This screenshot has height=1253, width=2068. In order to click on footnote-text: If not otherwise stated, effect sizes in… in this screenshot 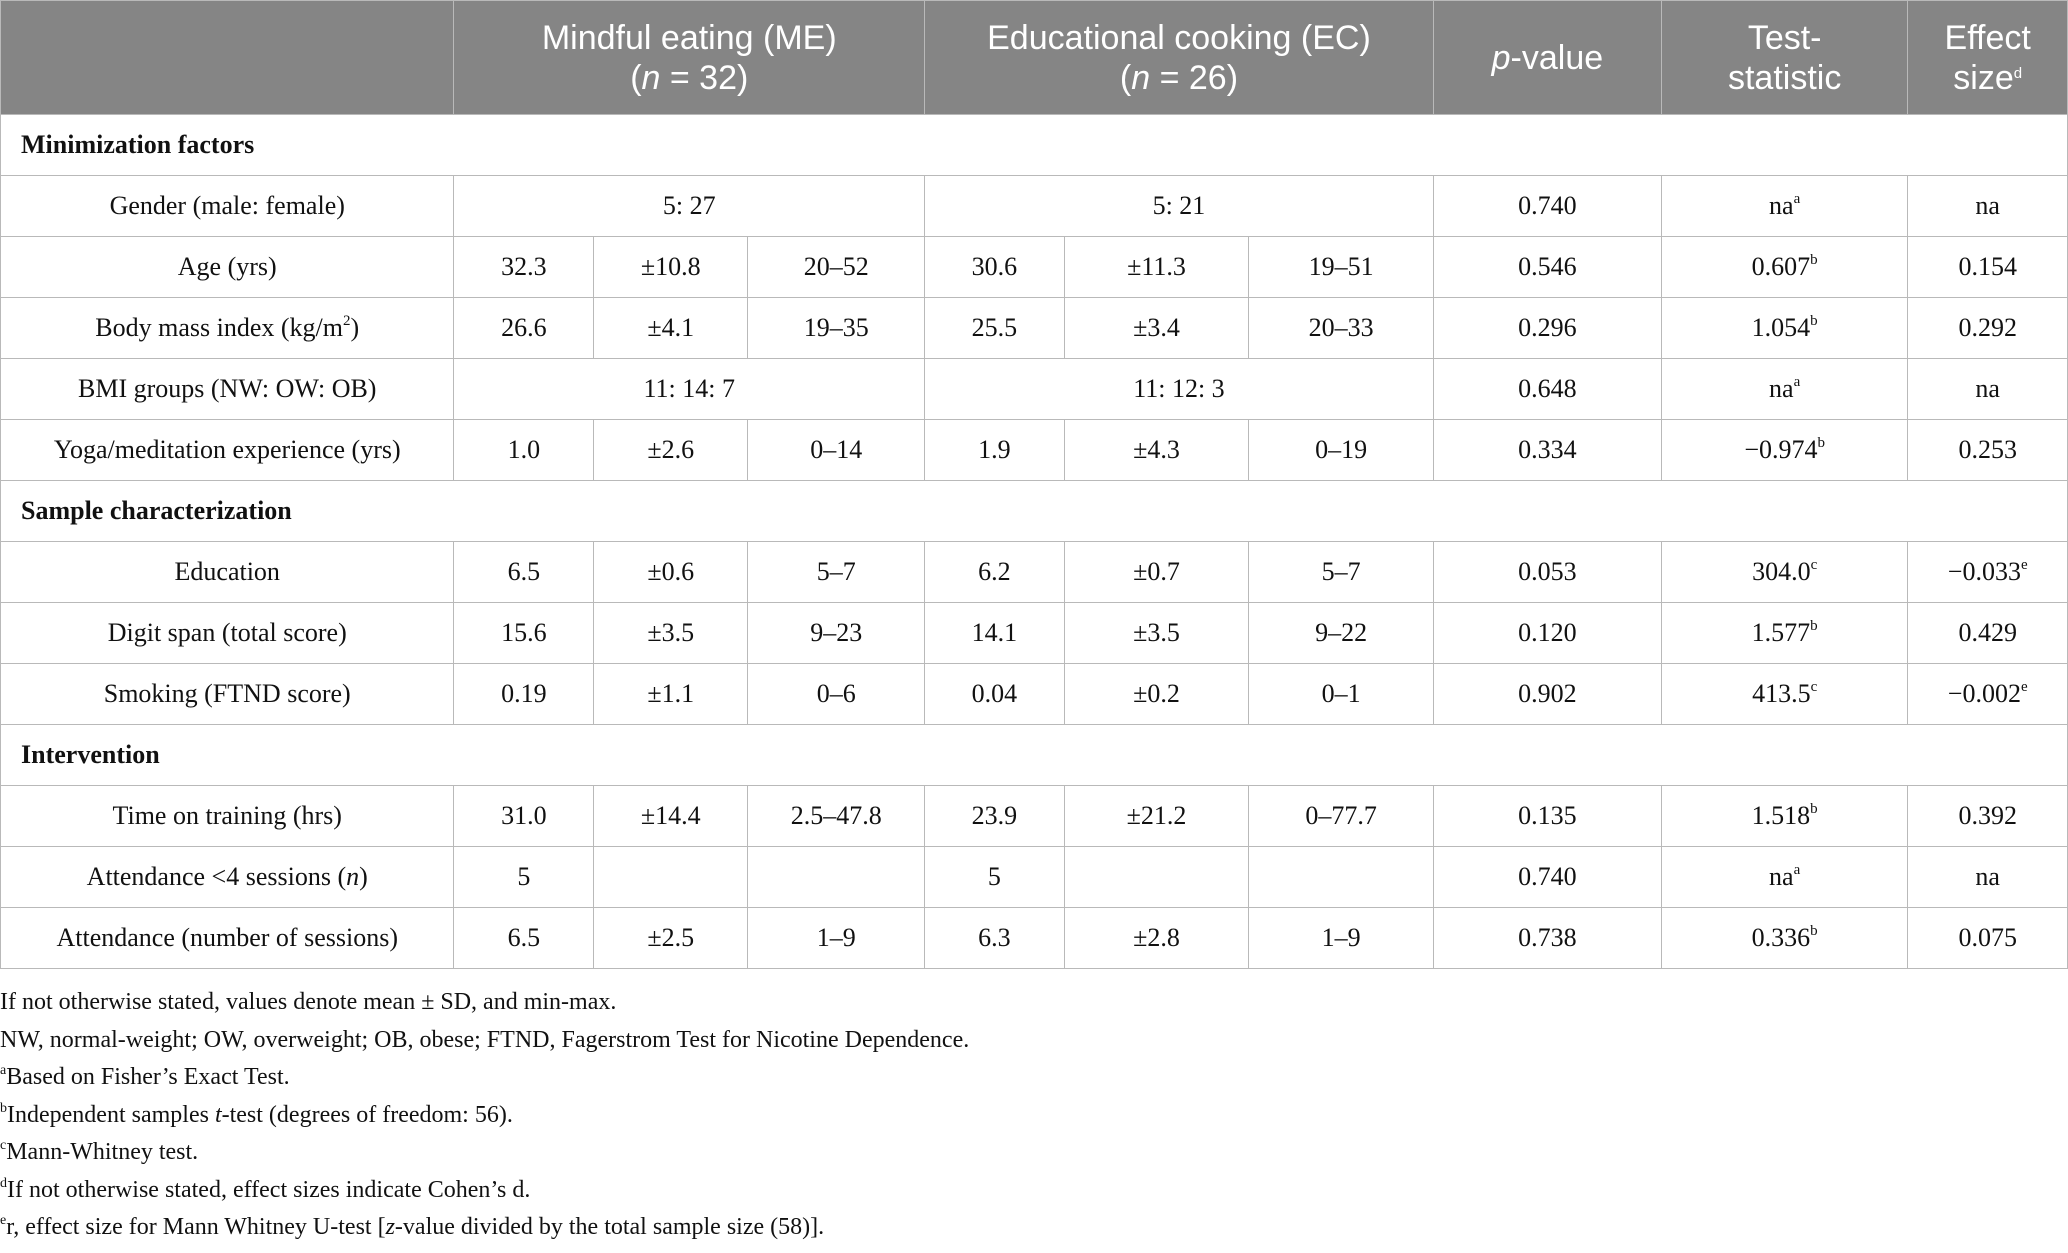, I will do `click(269, 1189)`.